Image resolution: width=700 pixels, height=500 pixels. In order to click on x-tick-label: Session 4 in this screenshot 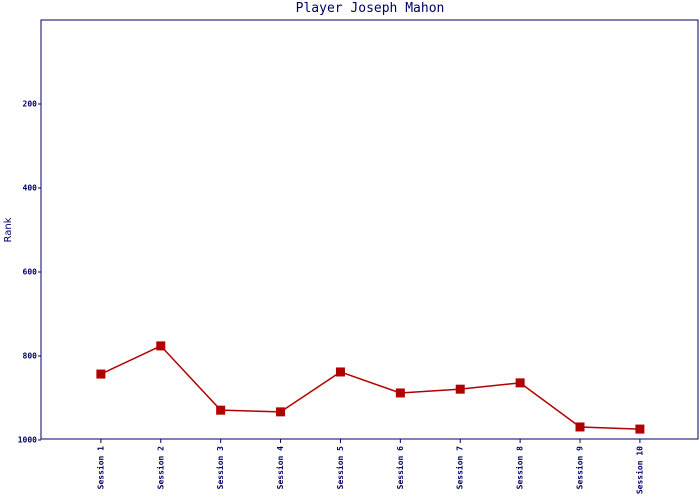, I will do `click(280, 468)`.